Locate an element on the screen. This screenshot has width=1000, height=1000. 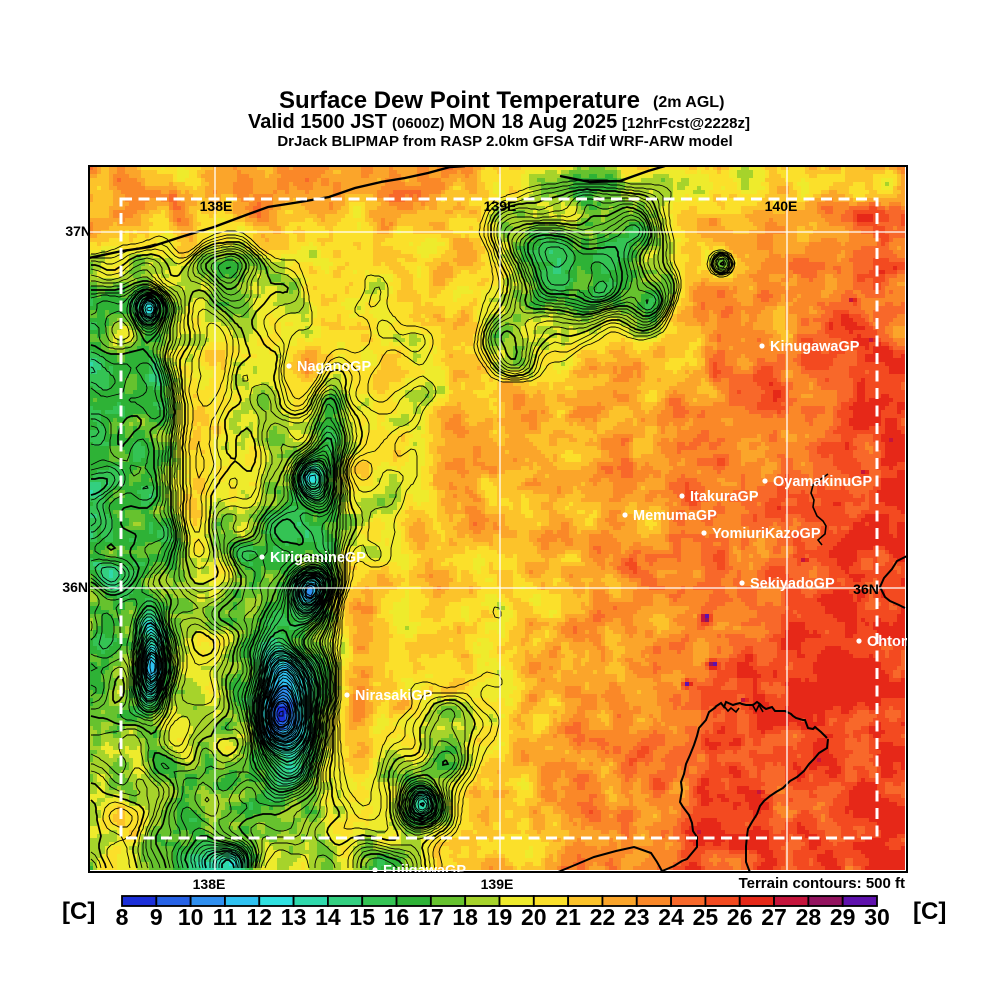
svg-text: 12 is located at coordinates (259, 917).